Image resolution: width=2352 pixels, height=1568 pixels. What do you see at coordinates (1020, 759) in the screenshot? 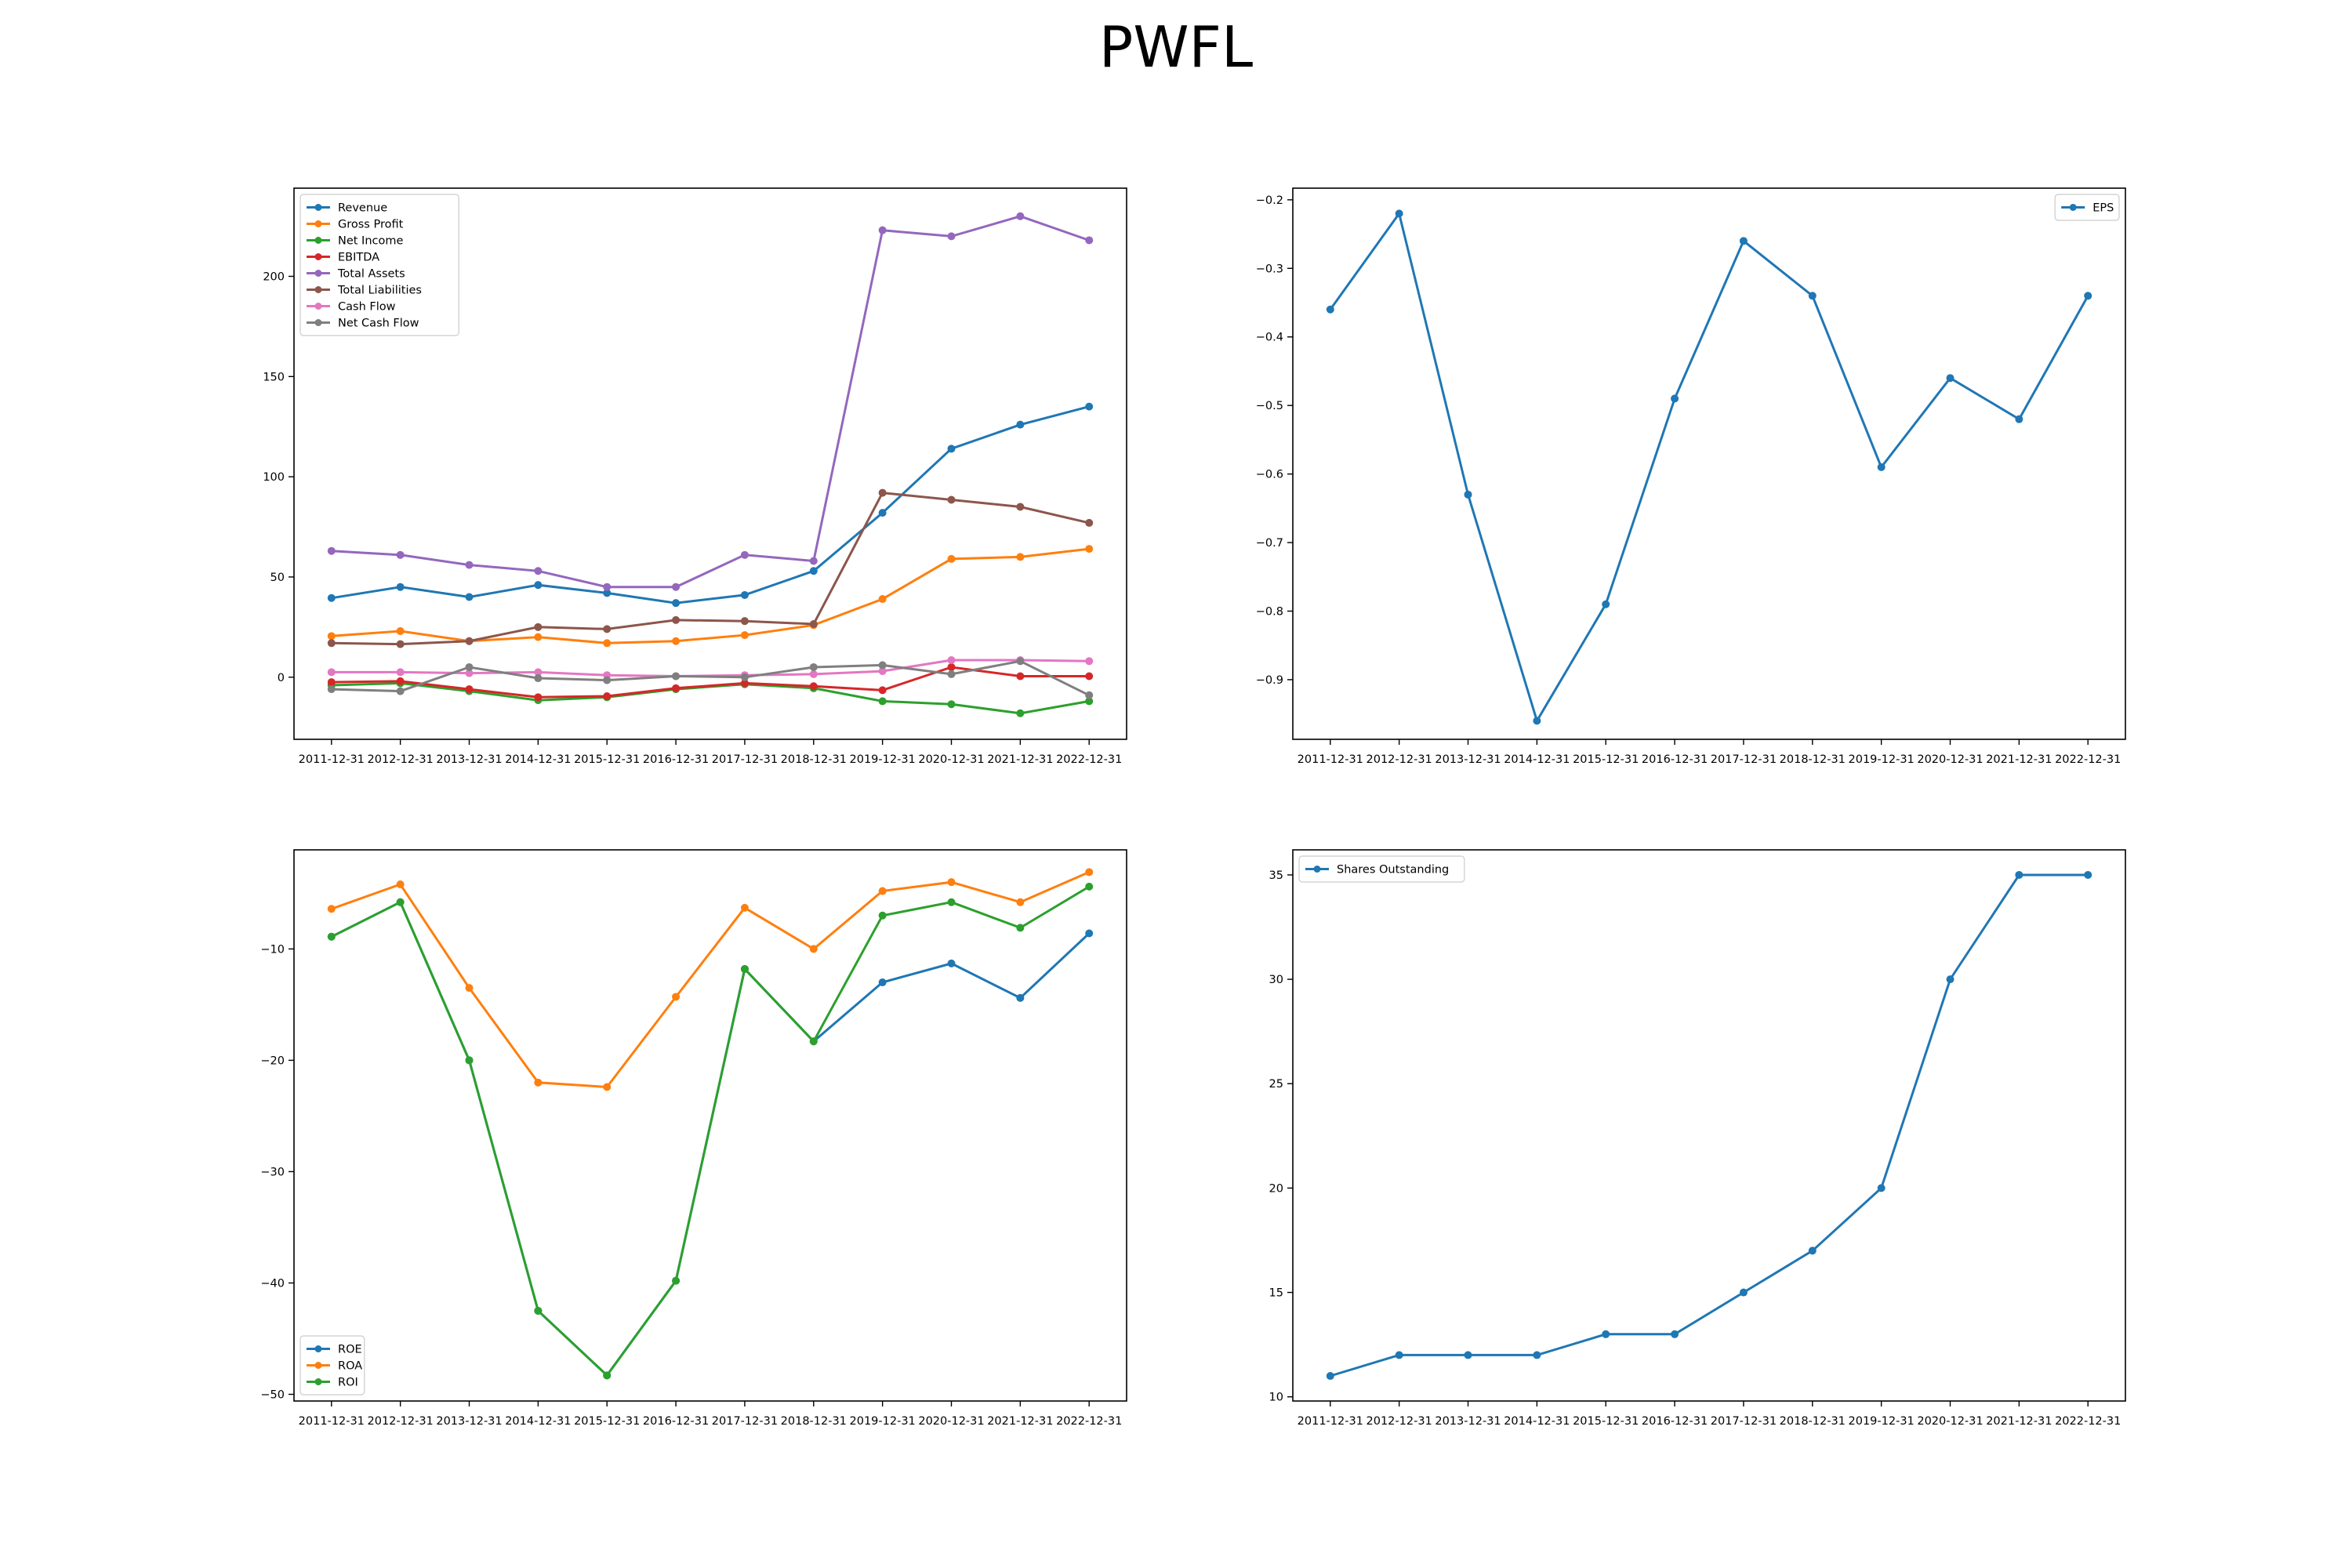
I see `x-tick-label: 2021-12-31` at bounding box center [1020, 759].